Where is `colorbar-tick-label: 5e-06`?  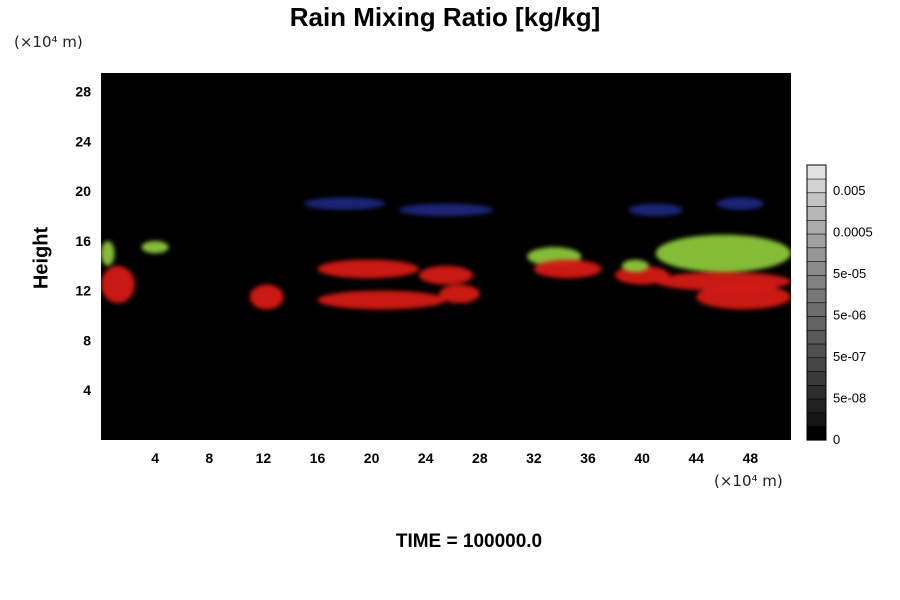
colorbar-tick-label: 5e-06 is located at coordinates (849, 315).